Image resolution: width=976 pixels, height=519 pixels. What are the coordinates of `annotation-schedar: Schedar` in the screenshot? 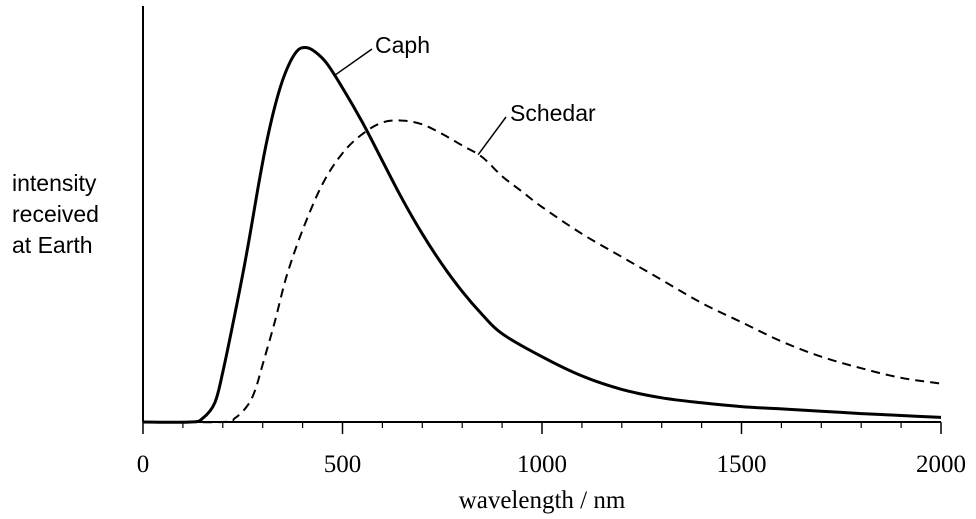 It's located at (553, 113).